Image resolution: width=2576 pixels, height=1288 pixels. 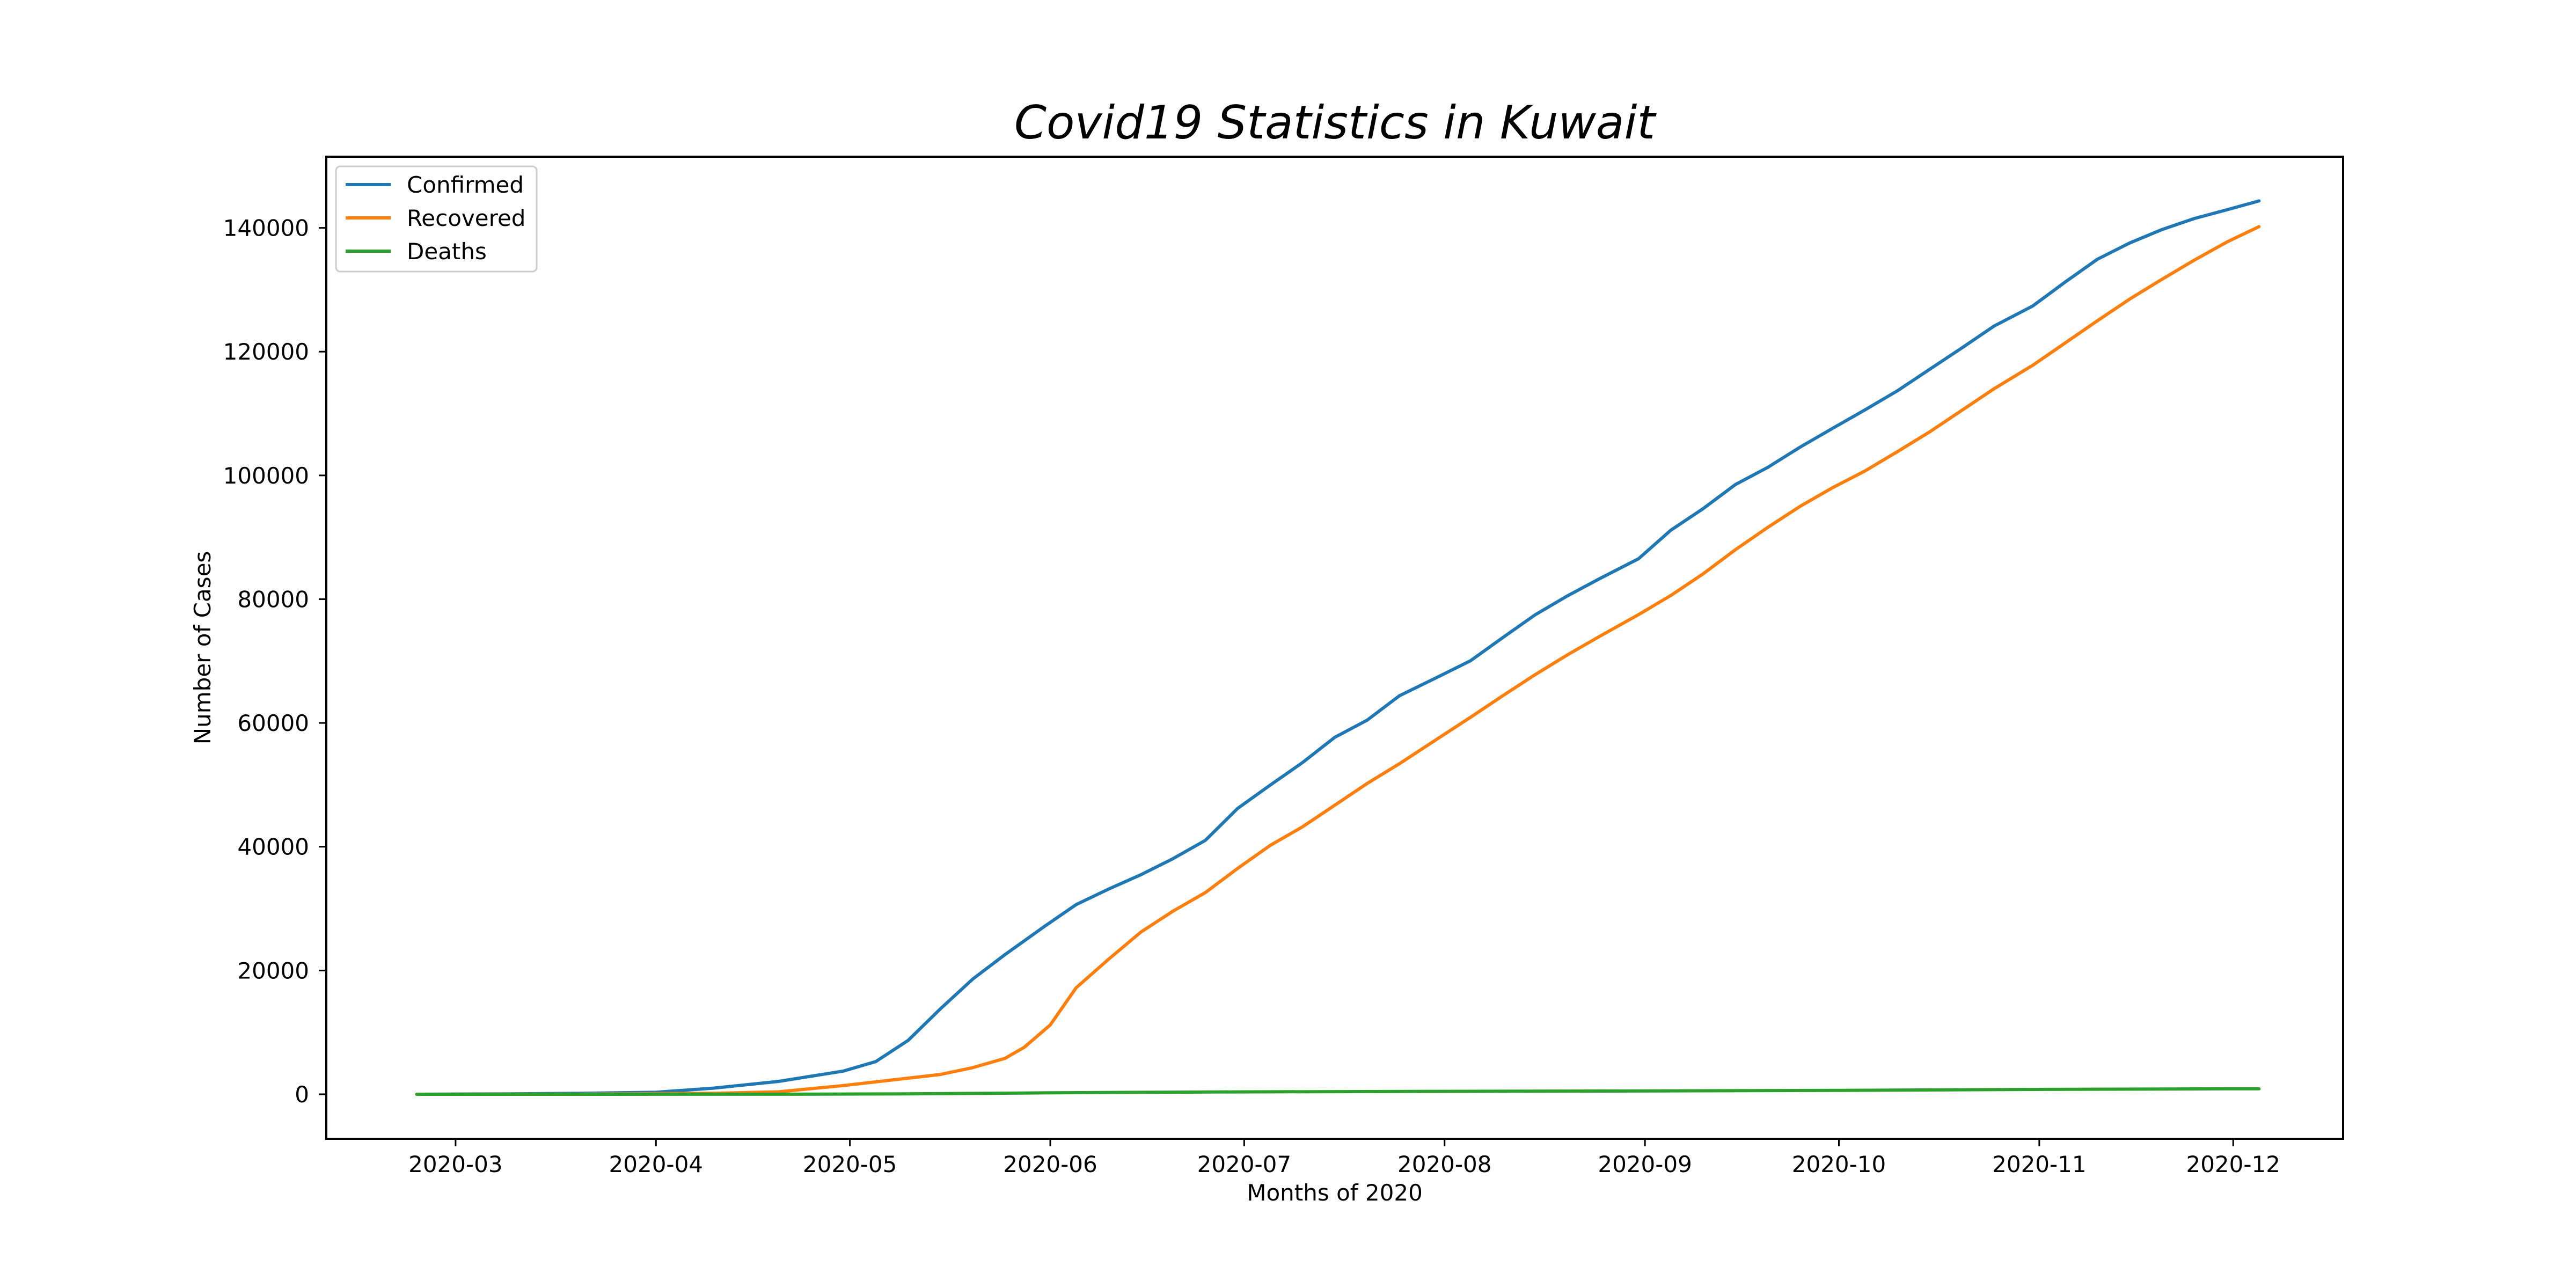 What do you see at coordinates (273, 970) in the screenshot?
I see `y-tick-label: 20000` at bounding box center [273, 970].